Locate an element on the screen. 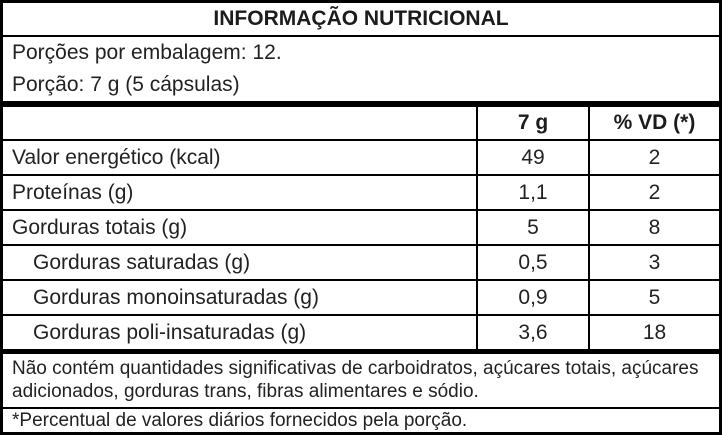 This screenshot has height=435, width=722. row-amount: 0,5 is located at coordinates (532, 262).